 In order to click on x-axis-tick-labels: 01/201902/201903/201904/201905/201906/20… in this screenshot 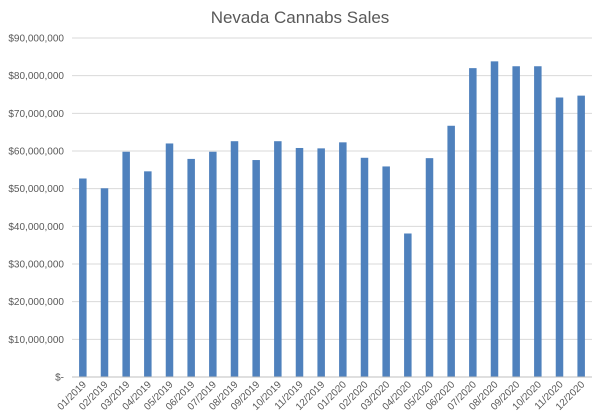, I will do `click(322, 396)`.